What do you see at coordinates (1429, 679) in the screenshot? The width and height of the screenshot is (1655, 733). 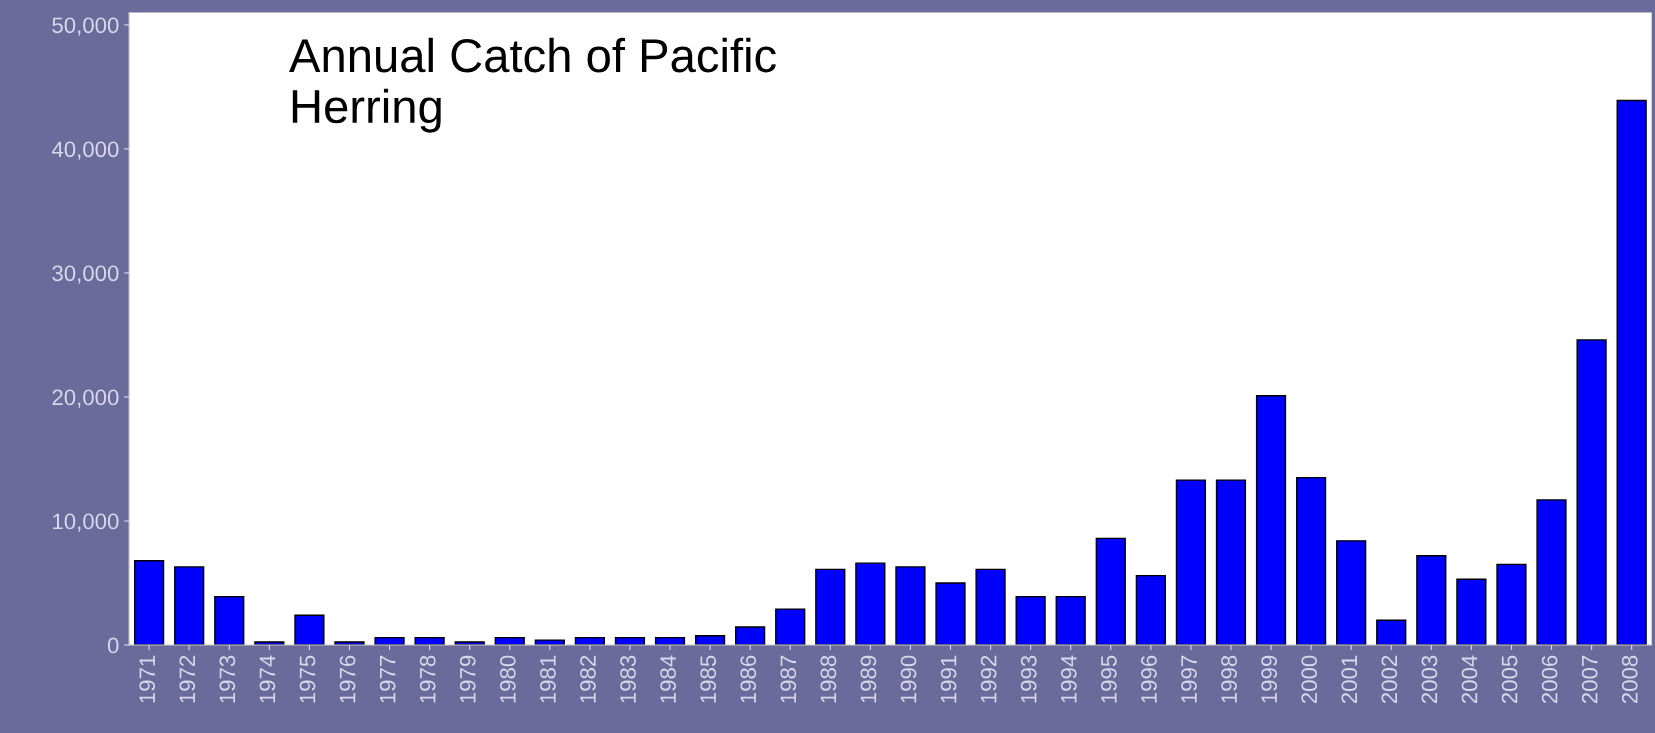 I see `x-tick-label: 2003` at bounding box center [1429, 679].